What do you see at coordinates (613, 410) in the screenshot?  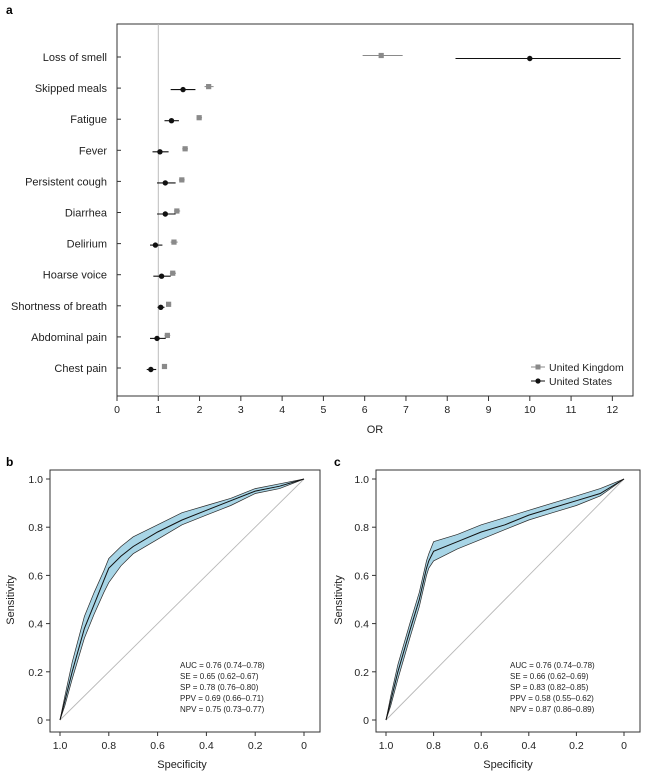 I see `x-tick-label: 12` at bounding box center [613, 410].